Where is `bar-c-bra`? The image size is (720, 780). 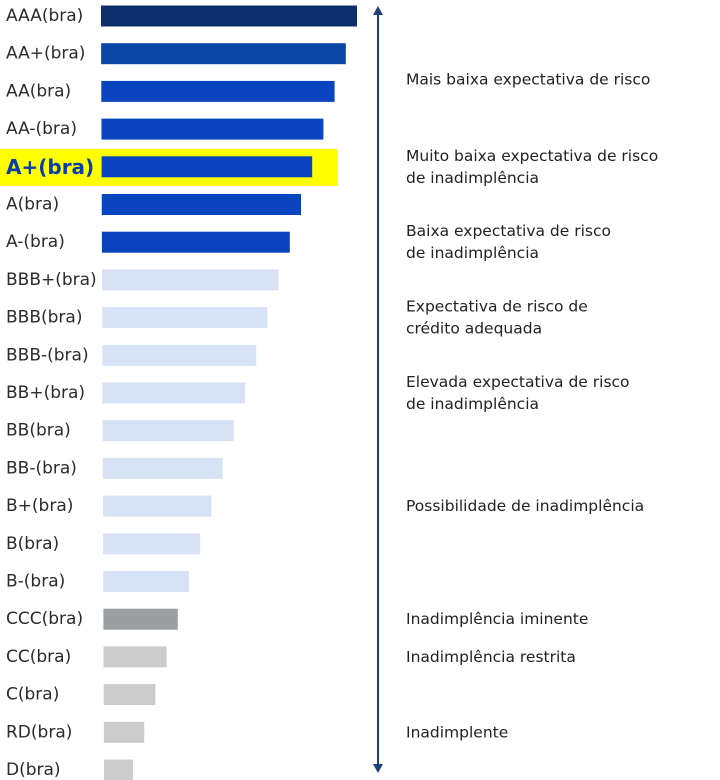
bar-c-bra is located at coordinates (129, 695).